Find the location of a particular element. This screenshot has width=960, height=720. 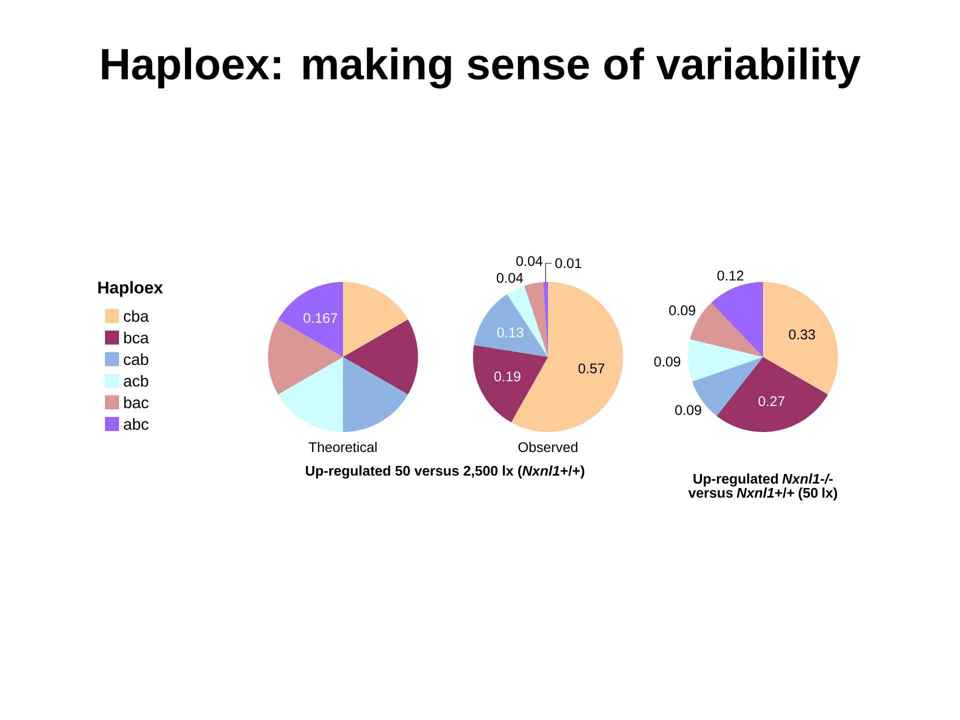

data-label: 0.57 is located at coordinates (591, 368).